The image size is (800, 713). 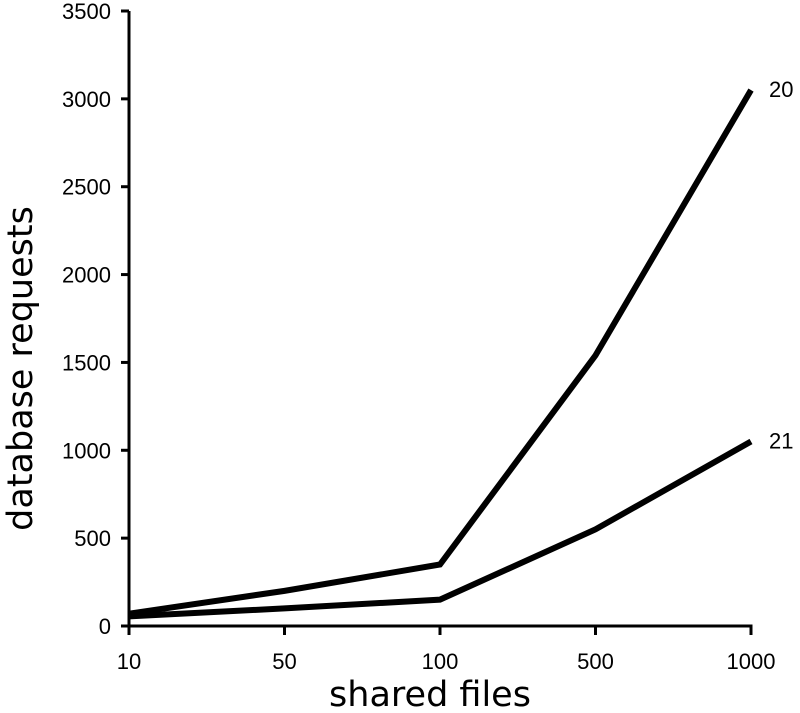 What do you see at coordinates (595, 661) in the screenshot?
I see `x-tick-label: 500` at bounding box center [595, 661].